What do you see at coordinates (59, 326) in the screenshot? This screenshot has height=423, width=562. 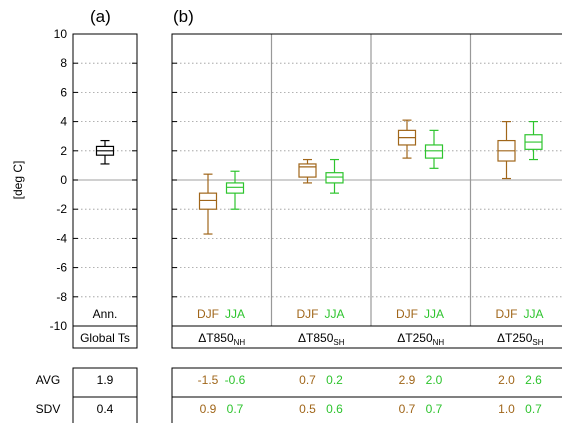 I see `y-tick-label: -10` at bounding box center [59, 326].